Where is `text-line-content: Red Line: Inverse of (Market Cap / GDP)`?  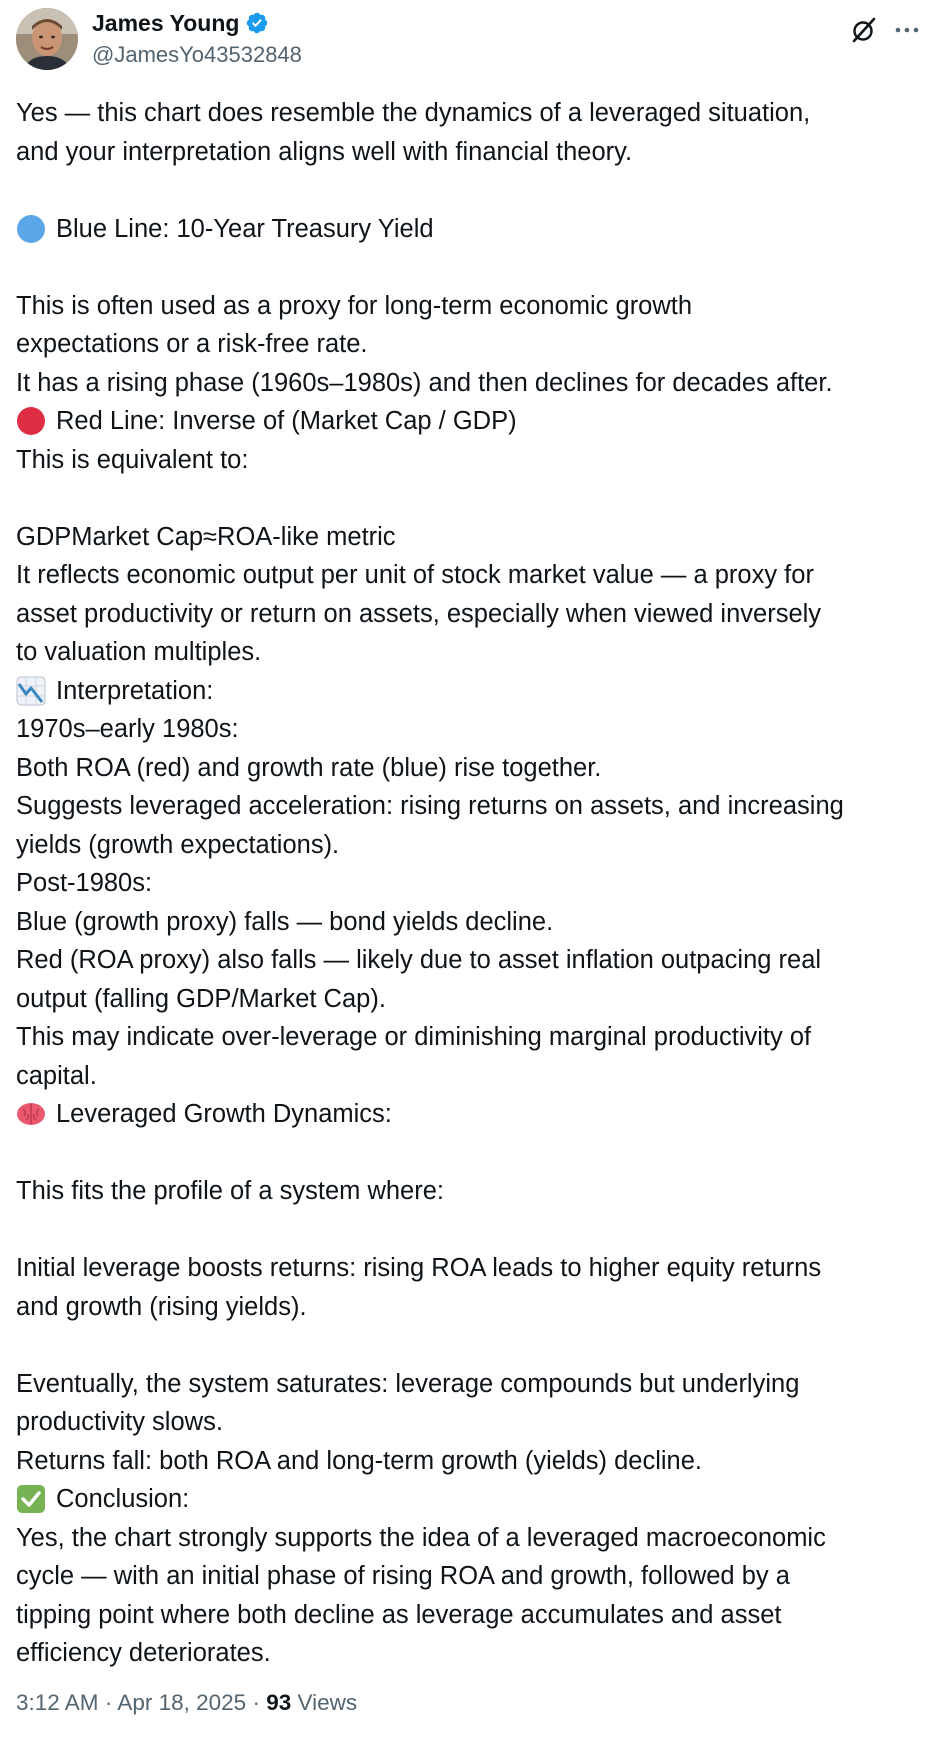
text-line-content: Red Line: Inverse of (Market Cap / GDP) is located at coordinates (286, 421).